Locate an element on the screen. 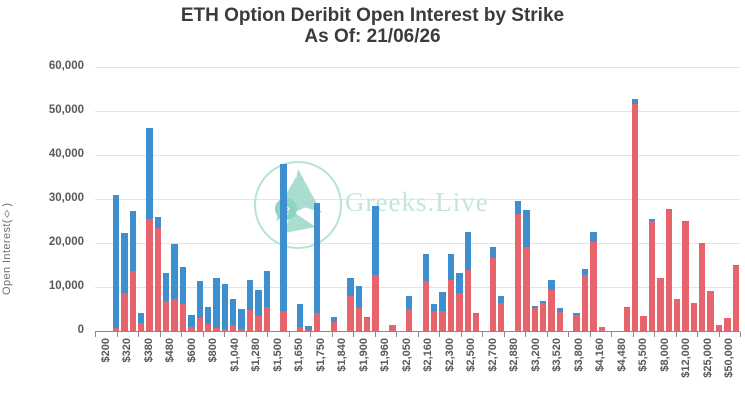 The width and height of the screenshot is (745, 405). x-tick-label: $5,500 is located at coordinates (643, 355).